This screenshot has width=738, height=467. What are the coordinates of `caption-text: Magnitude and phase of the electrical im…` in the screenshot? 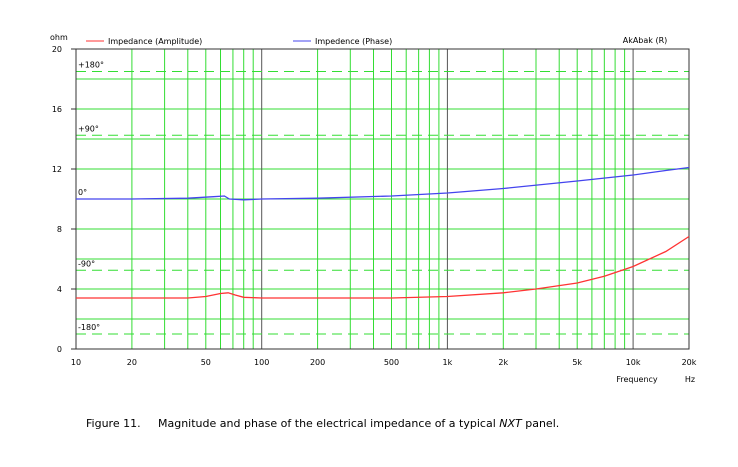 It's located at (438, 424).